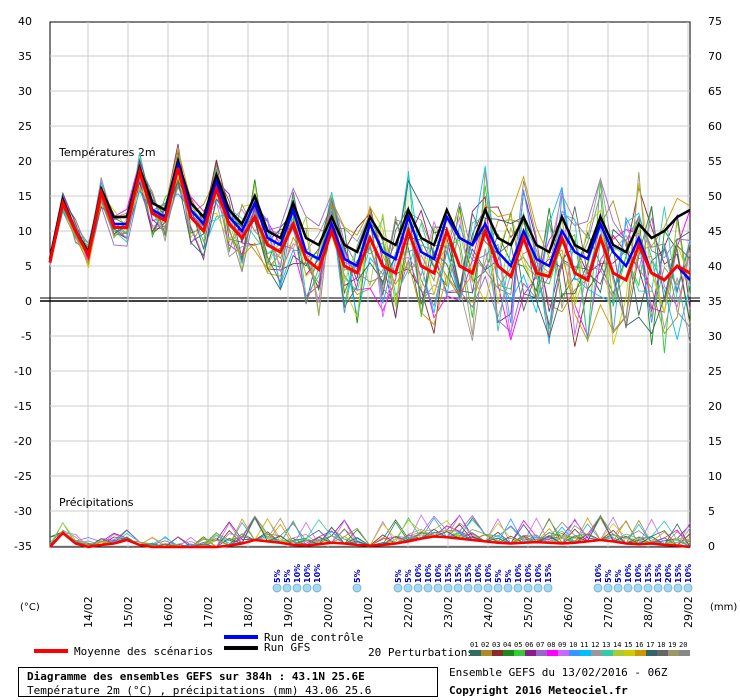 Image resolution: width=740 pixels, height=700 pixels. I want to click on perturbation-number: 10, so click(573, 645).